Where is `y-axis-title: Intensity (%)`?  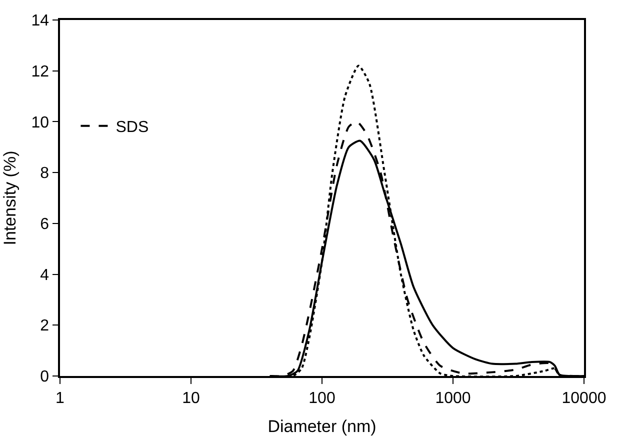
y-axis-title: Intensity (%) is located at coordinates (10, 198).